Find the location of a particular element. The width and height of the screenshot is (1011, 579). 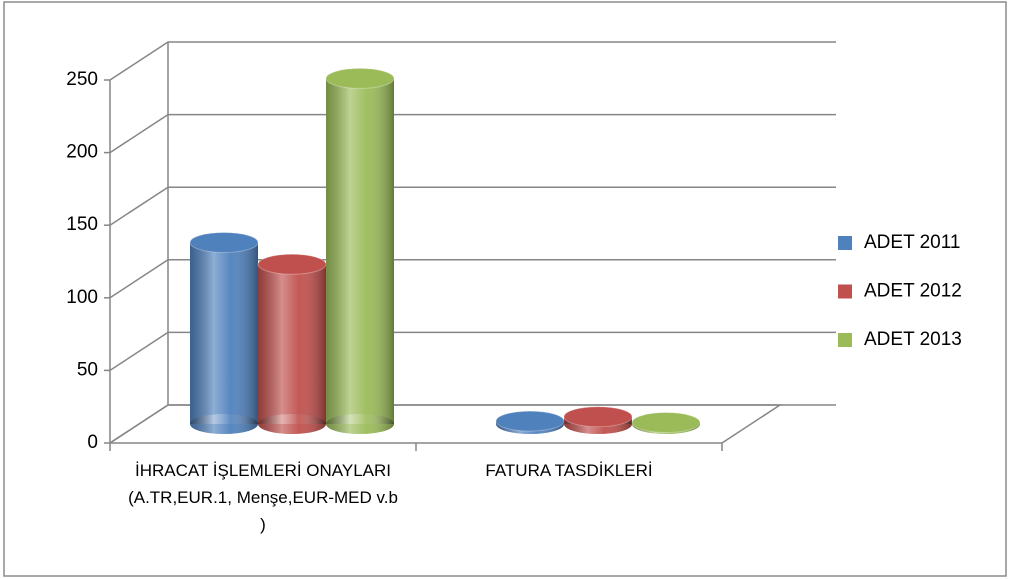

legend-label: ADET 2012 is located at coordinates (913, 291).